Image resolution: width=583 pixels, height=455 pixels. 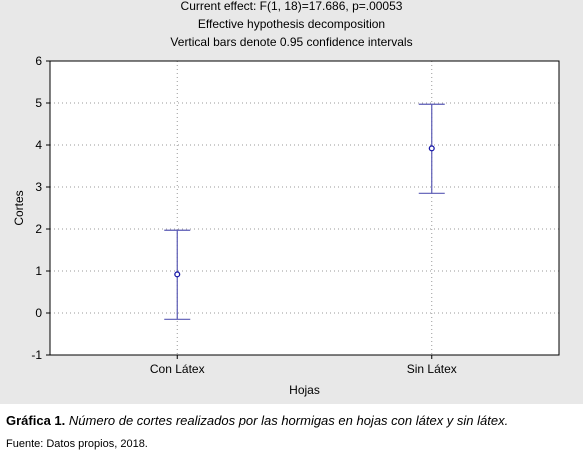 What do you see at coordinates (36, 355) in the screenshot?
I see `y-tick-label: -1` at bounding box center [36, 355].